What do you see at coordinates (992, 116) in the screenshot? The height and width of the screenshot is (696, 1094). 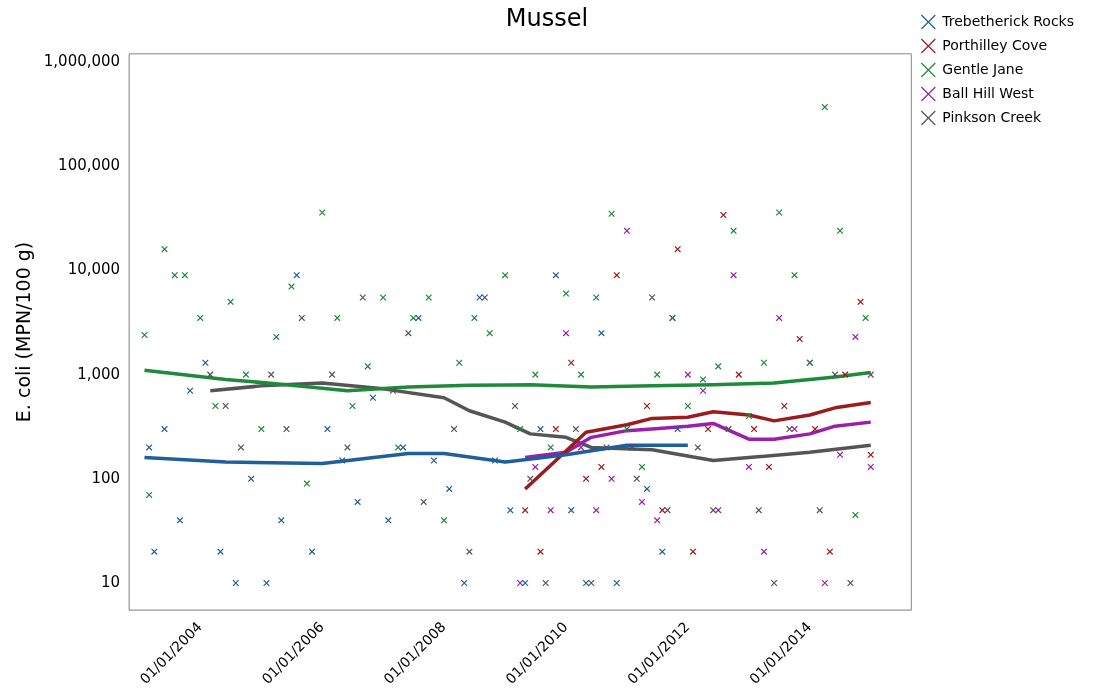 I see `legend-label: Pinkson Creek` at bounding box center [992, 116].